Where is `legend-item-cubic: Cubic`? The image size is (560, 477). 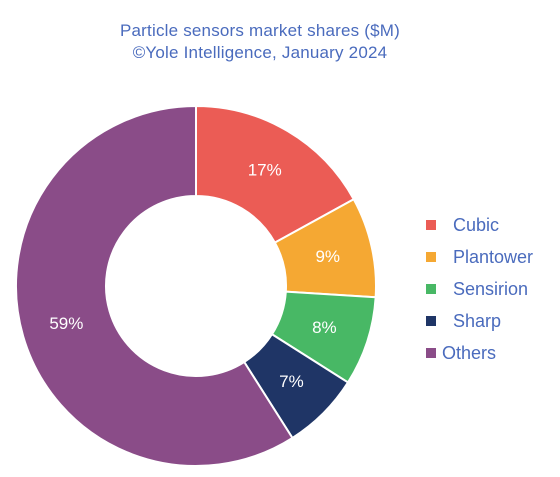
legend-item-cubic: Cubic is located at coordinates (479, 225).